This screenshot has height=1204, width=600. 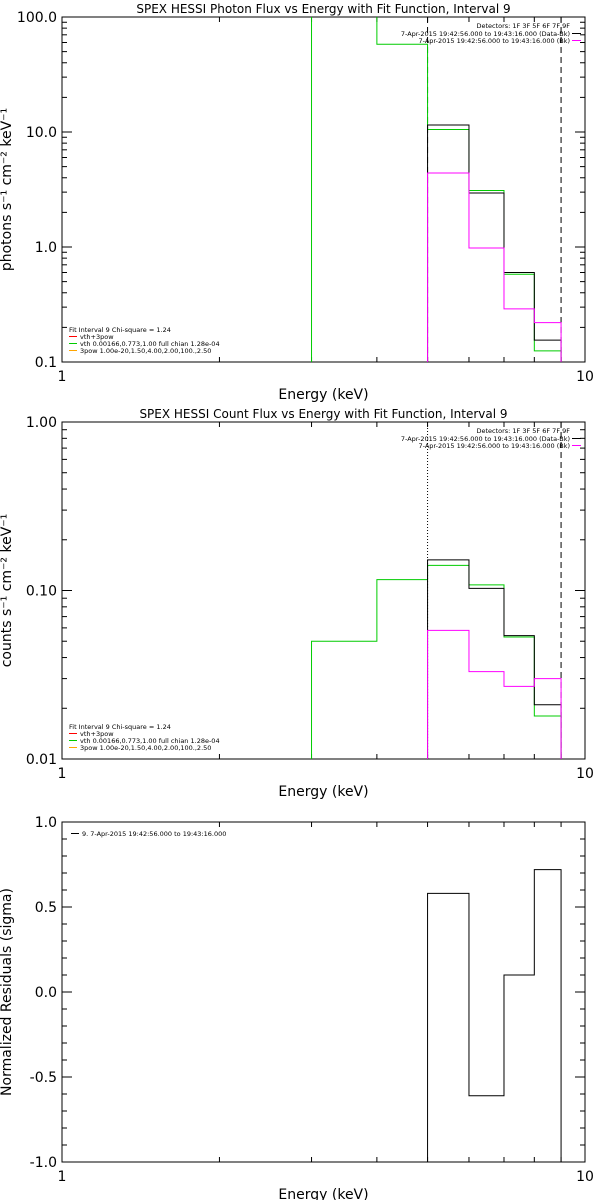 I want to click on y-tick-label: 0.10, so click(x=41, y=592).